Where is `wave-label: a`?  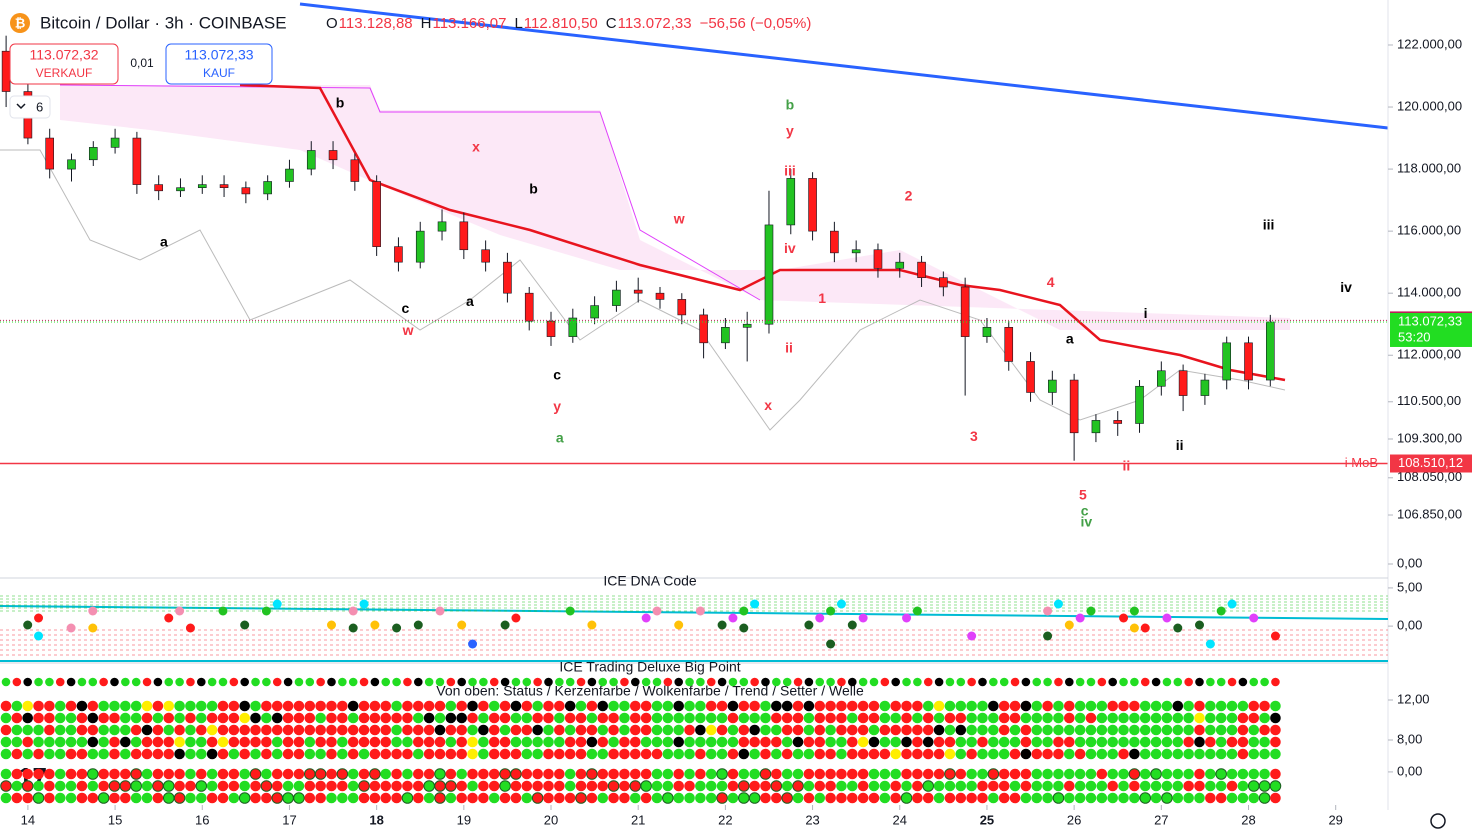
wave-label: a is located at coordinates (164, 241).